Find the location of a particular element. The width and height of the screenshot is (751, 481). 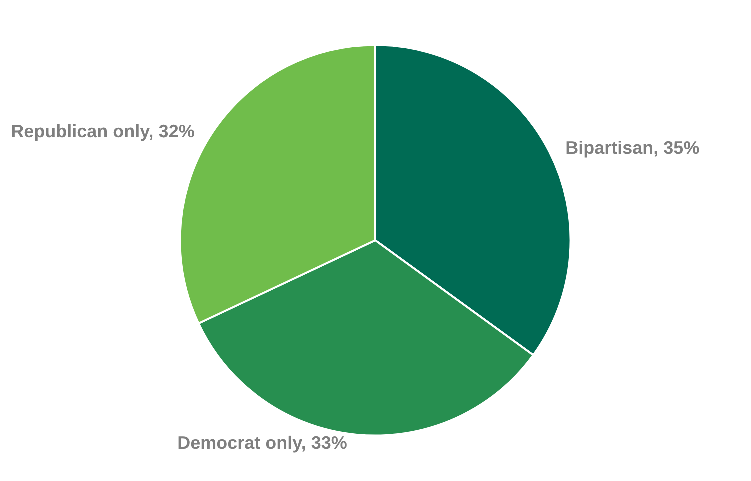

slice-label: Bipartisan, 35% is located at coordinates (633, 148).